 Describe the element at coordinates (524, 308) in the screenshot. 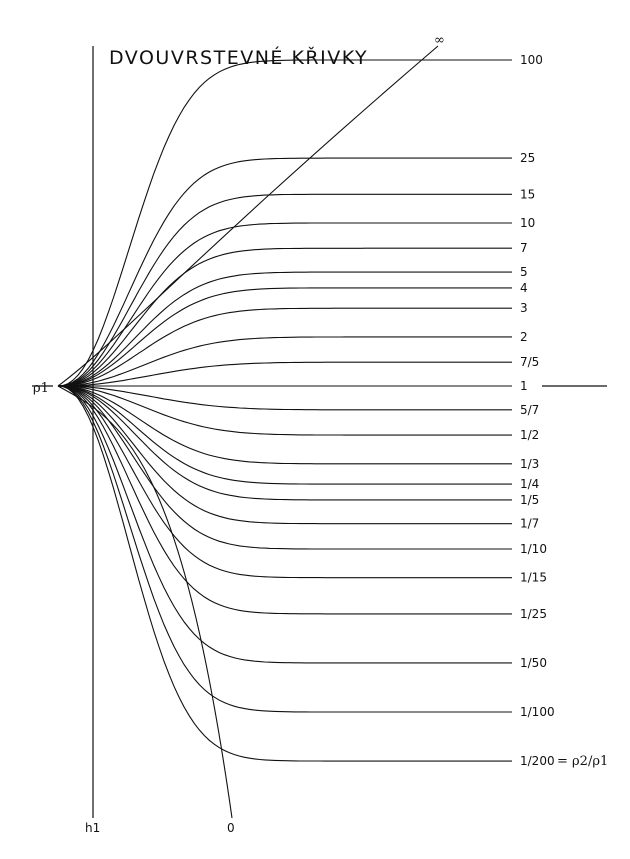

I see `curve-label-9: 3` at that location.